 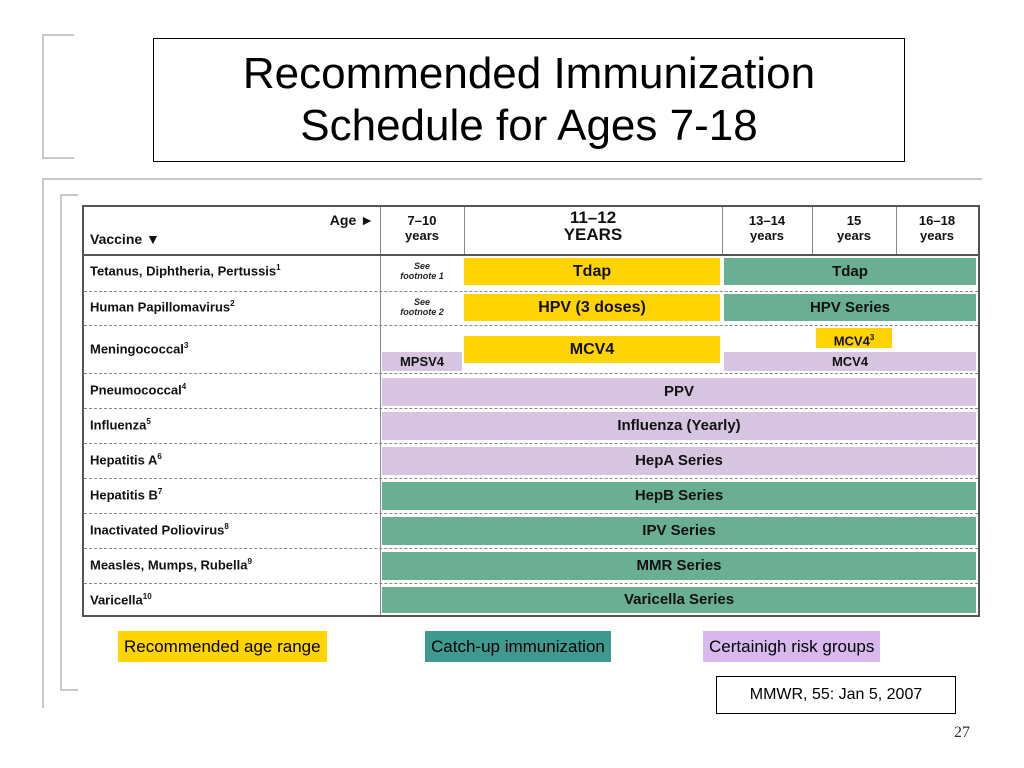 I want to click on vaccine-name-tdap: Tetanus, Diphtheria, Pertussis1, so click(x=185, y=271).